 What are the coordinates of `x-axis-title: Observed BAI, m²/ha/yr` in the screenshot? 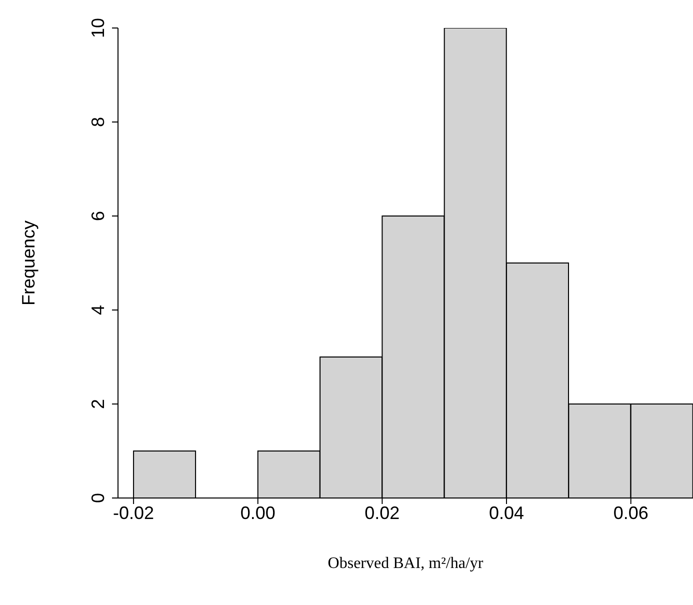 It's located at (406, 563).